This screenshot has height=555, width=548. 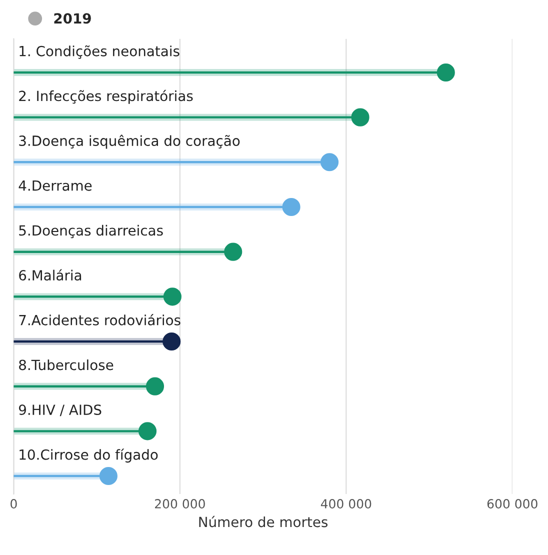 I want to click on x-tick-label: 0, so click(x=13, y=503).